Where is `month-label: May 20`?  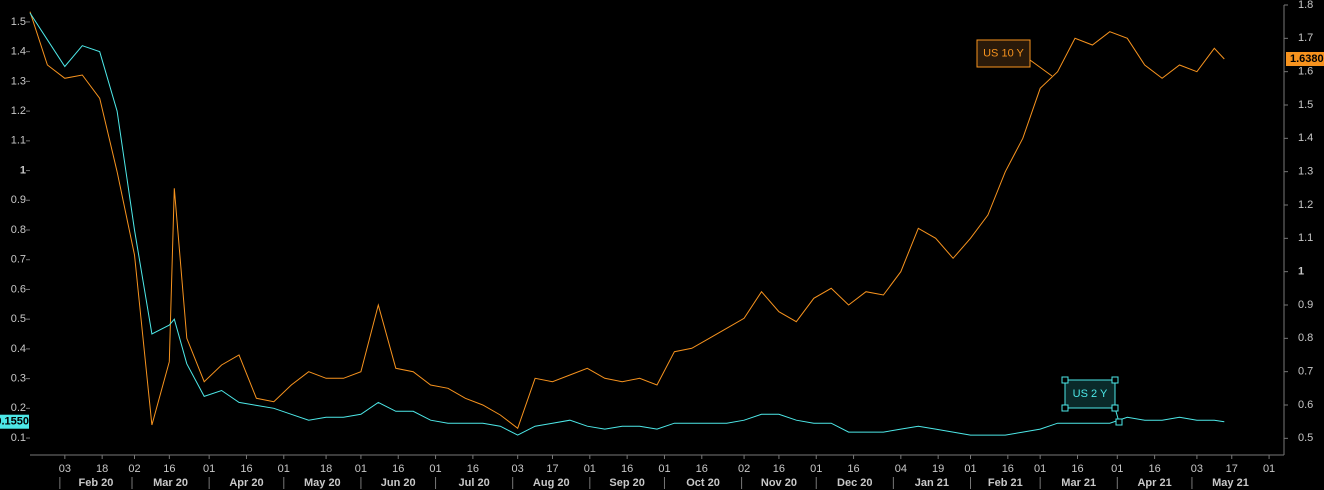 month-label: May 20 is located at coordinates (322, 483).